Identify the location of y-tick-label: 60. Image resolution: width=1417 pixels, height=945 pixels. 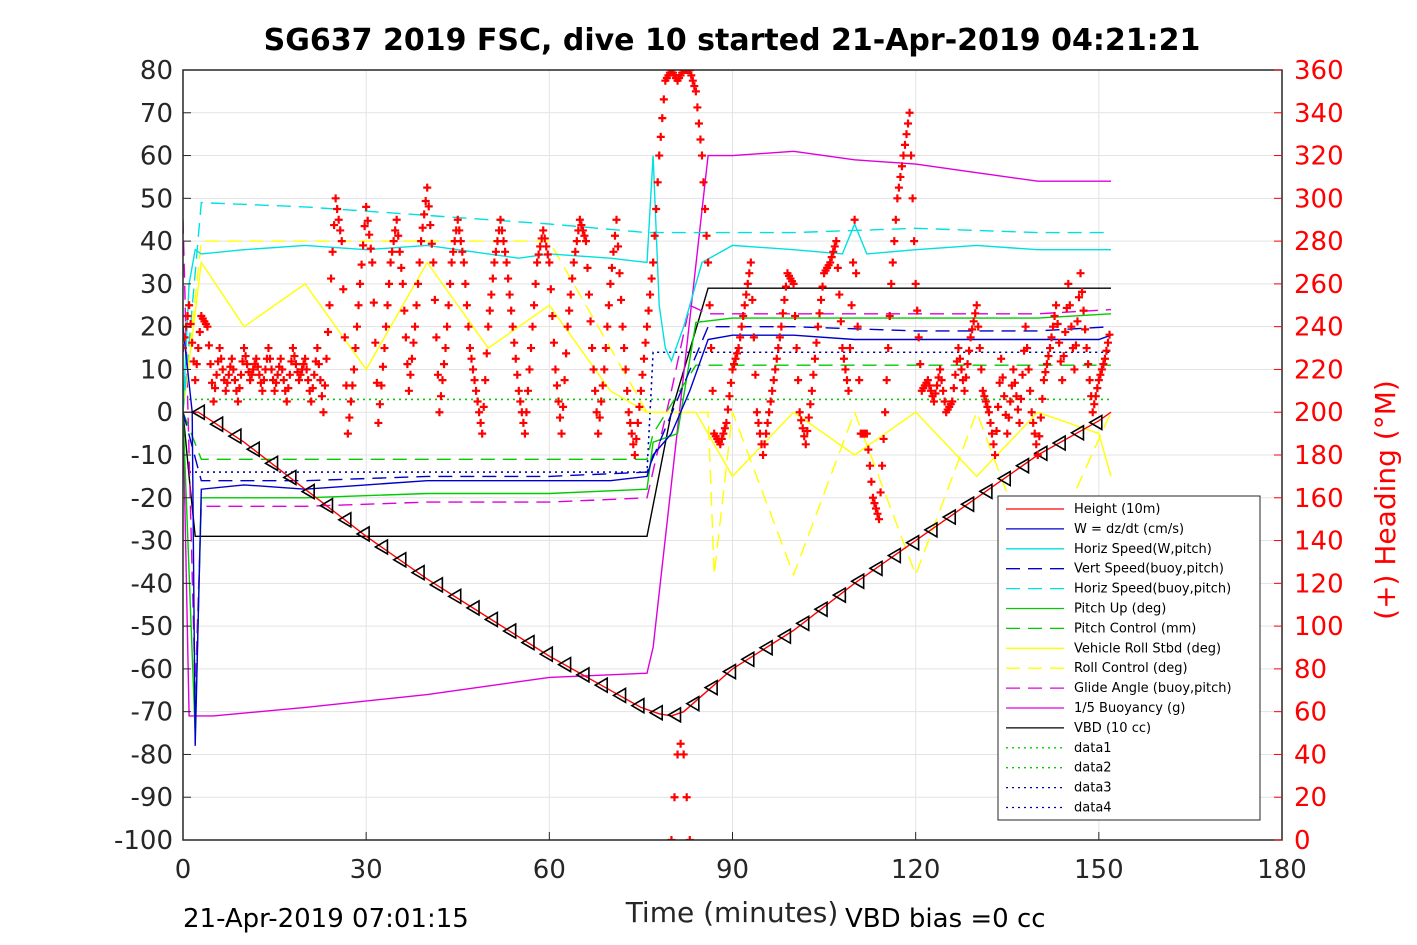
(156, 157).